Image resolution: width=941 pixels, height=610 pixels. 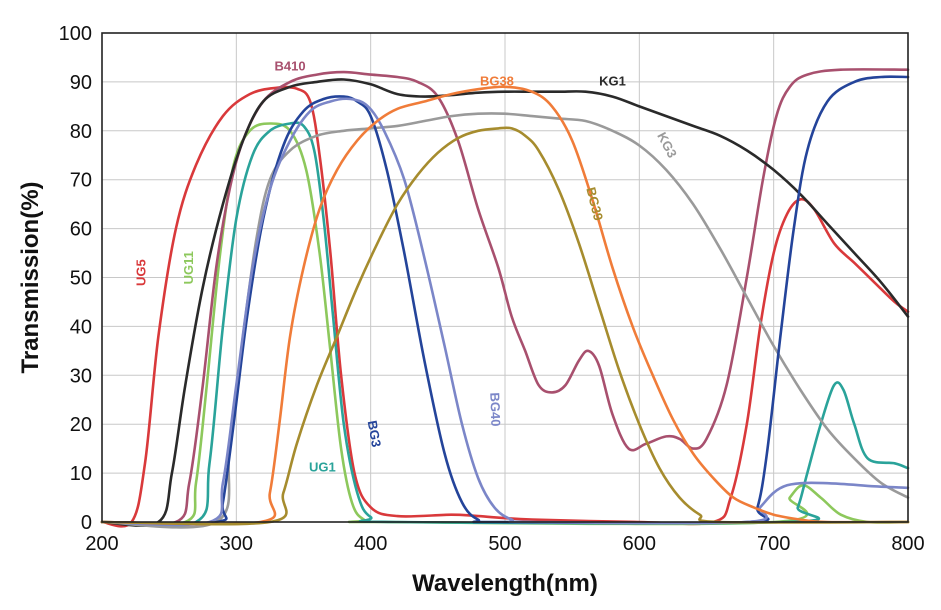 I want to click on y-tick-label-30: 30, so click(x=81, y=376).